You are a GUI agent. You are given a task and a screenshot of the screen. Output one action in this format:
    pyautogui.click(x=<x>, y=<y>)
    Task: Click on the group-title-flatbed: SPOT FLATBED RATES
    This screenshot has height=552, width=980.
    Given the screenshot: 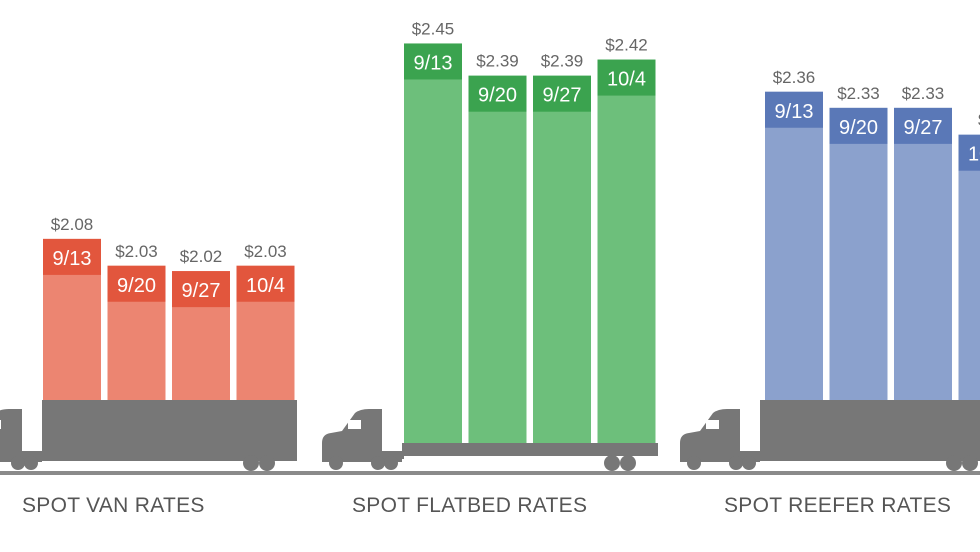 What is the action you would take?
    pyautogui.click(x=470, y=505)
    